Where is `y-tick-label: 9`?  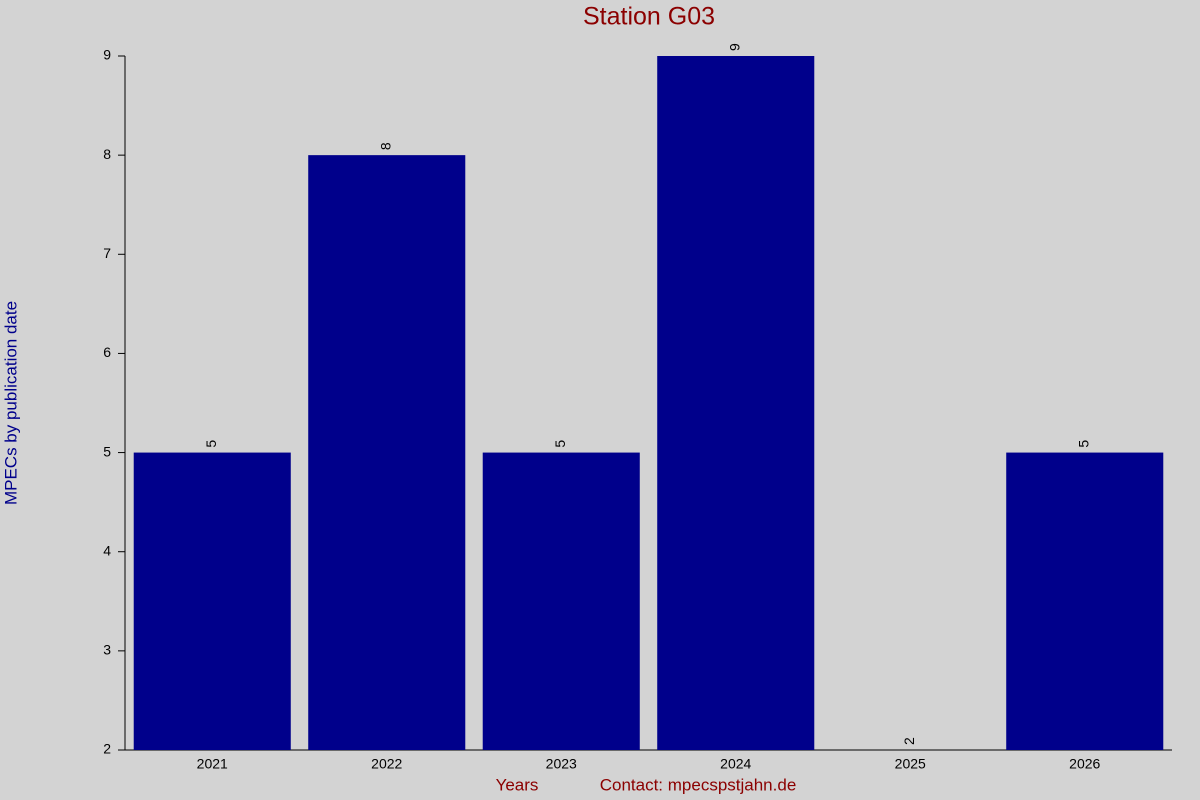
y-tick-label: 9 is located at coordinates (107, 55).